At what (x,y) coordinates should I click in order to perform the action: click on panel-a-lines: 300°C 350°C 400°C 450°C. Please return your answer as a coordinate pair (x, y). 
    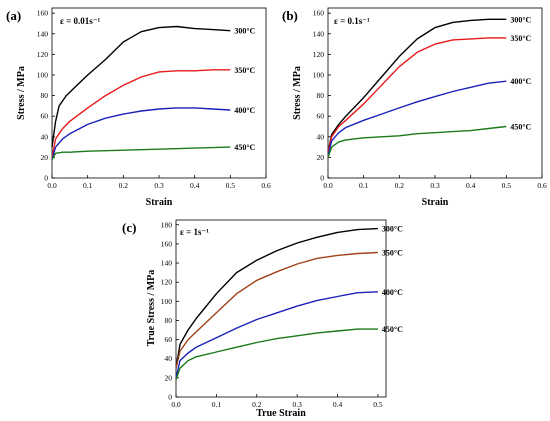
    Looking at the image, I should click on (153, 92).